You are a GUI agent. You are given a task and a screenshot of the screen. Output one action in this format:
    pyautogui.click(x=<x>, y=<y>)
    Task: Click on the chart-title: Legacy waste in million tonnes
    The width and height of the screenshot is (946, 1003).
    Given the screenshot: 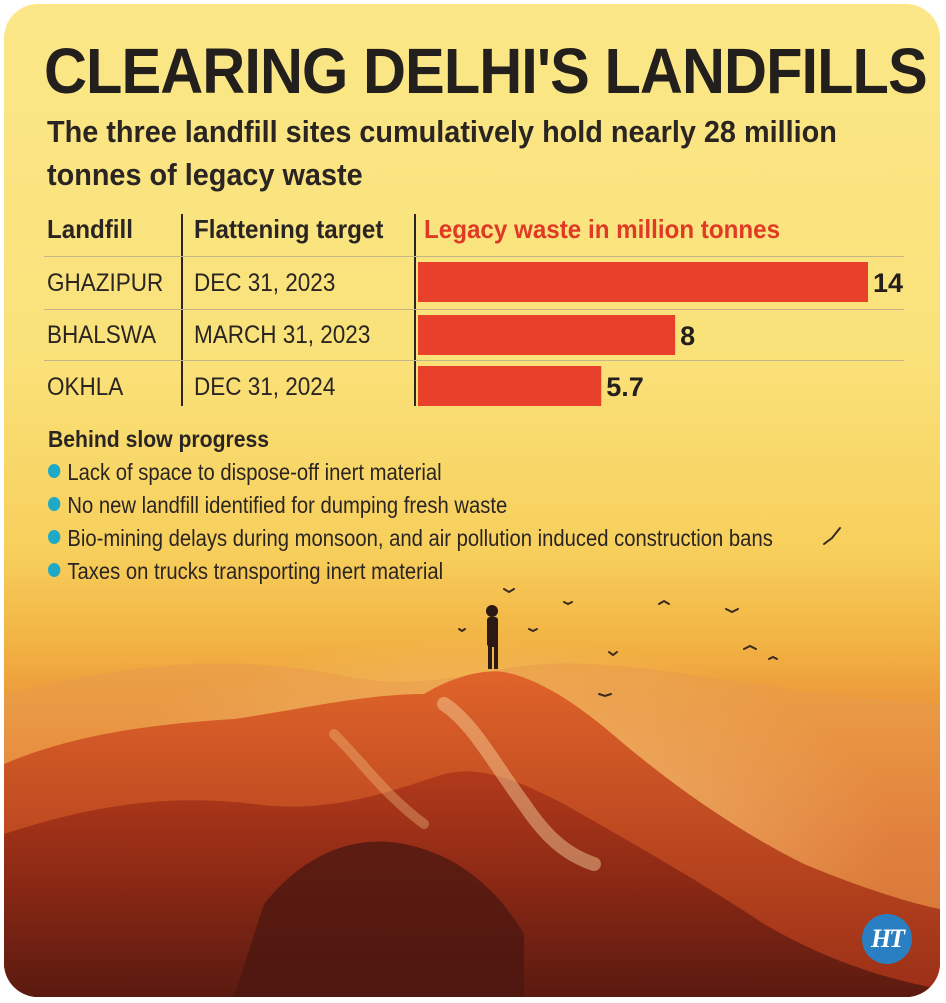 What is the action you would take?
    pyautogui.click(x=602, y=229)
    